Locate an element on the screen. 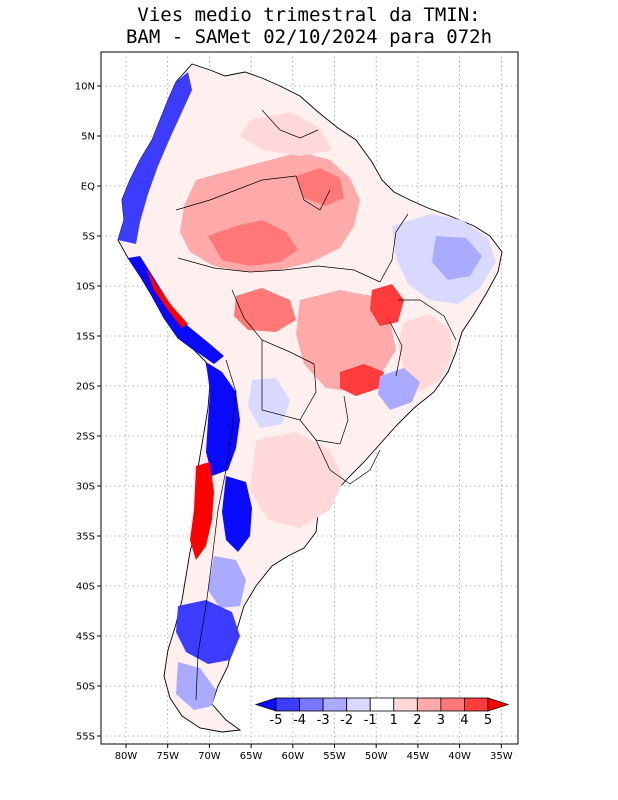 This screenshot has width=618, height=800. lat-tick-label: 50S is located at coordinates (85, 687).